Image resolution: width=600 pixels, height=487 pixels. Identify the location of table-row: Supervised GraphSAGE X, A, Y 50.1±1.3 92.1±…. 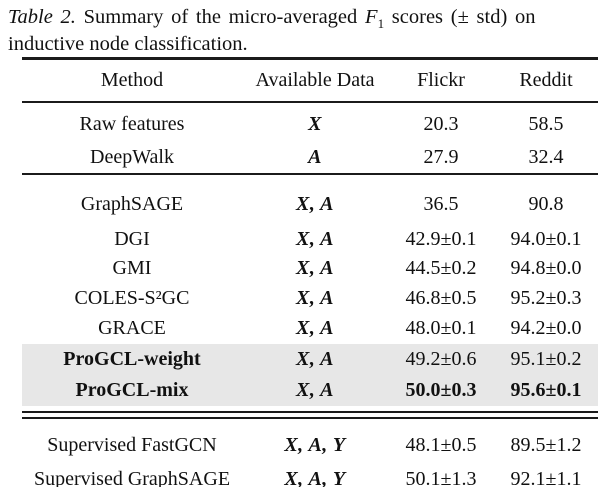
(310, 475).